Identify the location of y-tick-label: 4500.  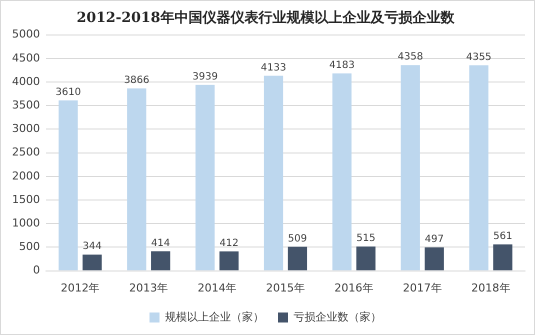
(26, 57).